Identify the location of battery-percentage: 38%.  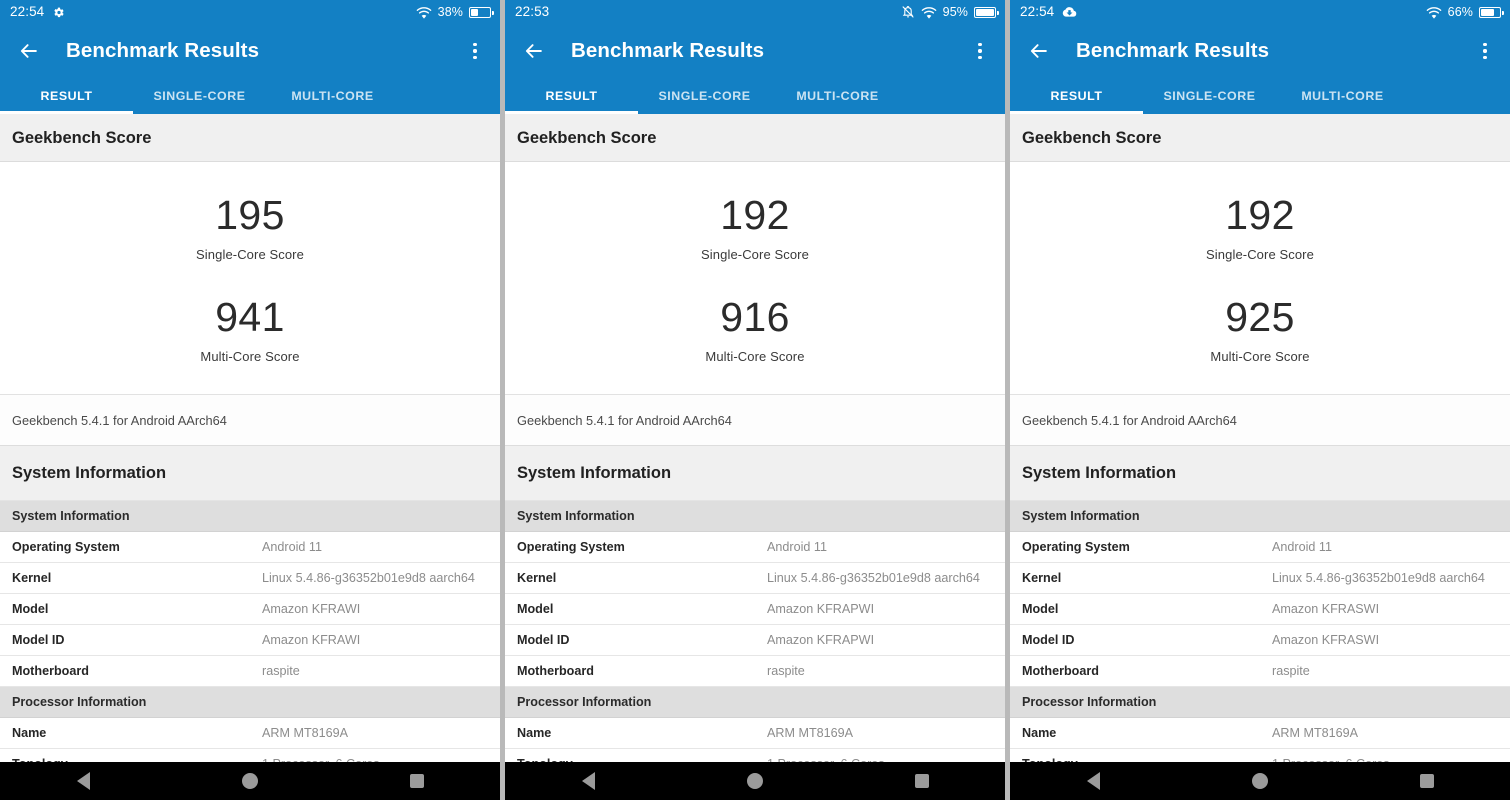
(450, 11).